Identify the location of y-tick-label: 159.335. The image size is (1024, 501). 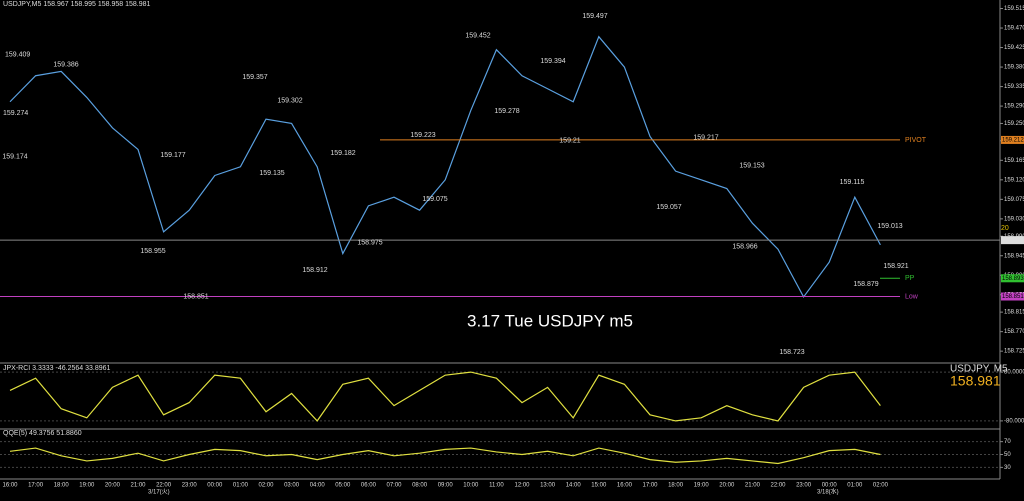
(1014, 87).